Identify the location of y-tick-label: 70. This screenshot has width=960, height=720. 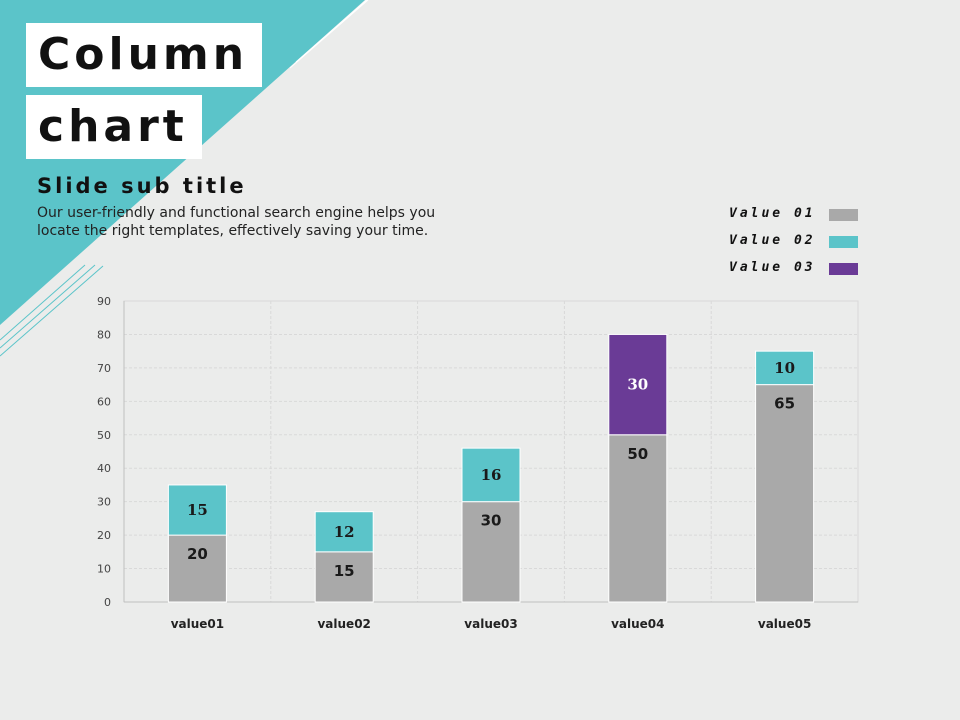
(104, 368).